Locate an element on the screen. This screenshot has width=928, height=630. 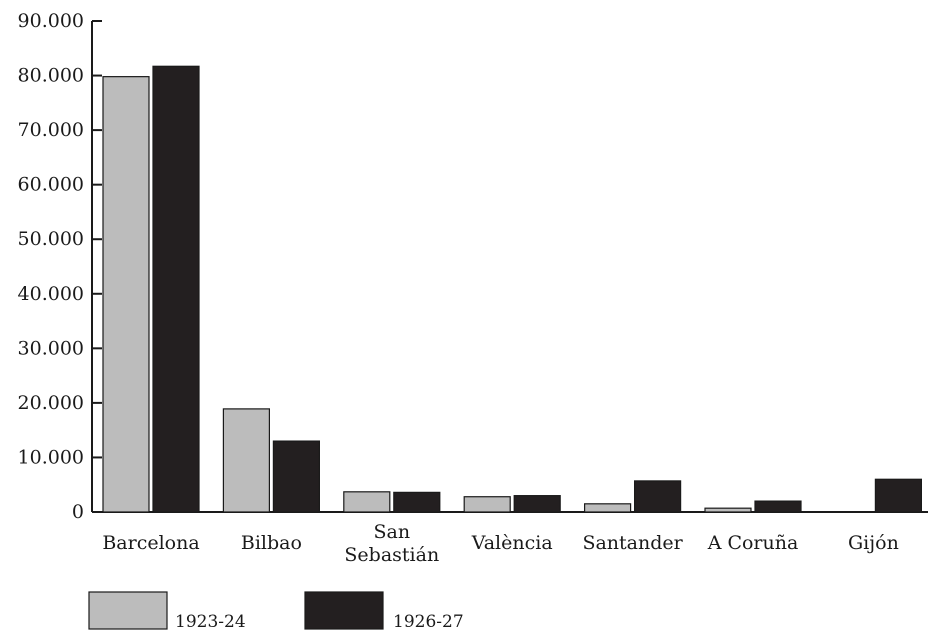
category-label-line: Santander is located at coordinates (632, 543).